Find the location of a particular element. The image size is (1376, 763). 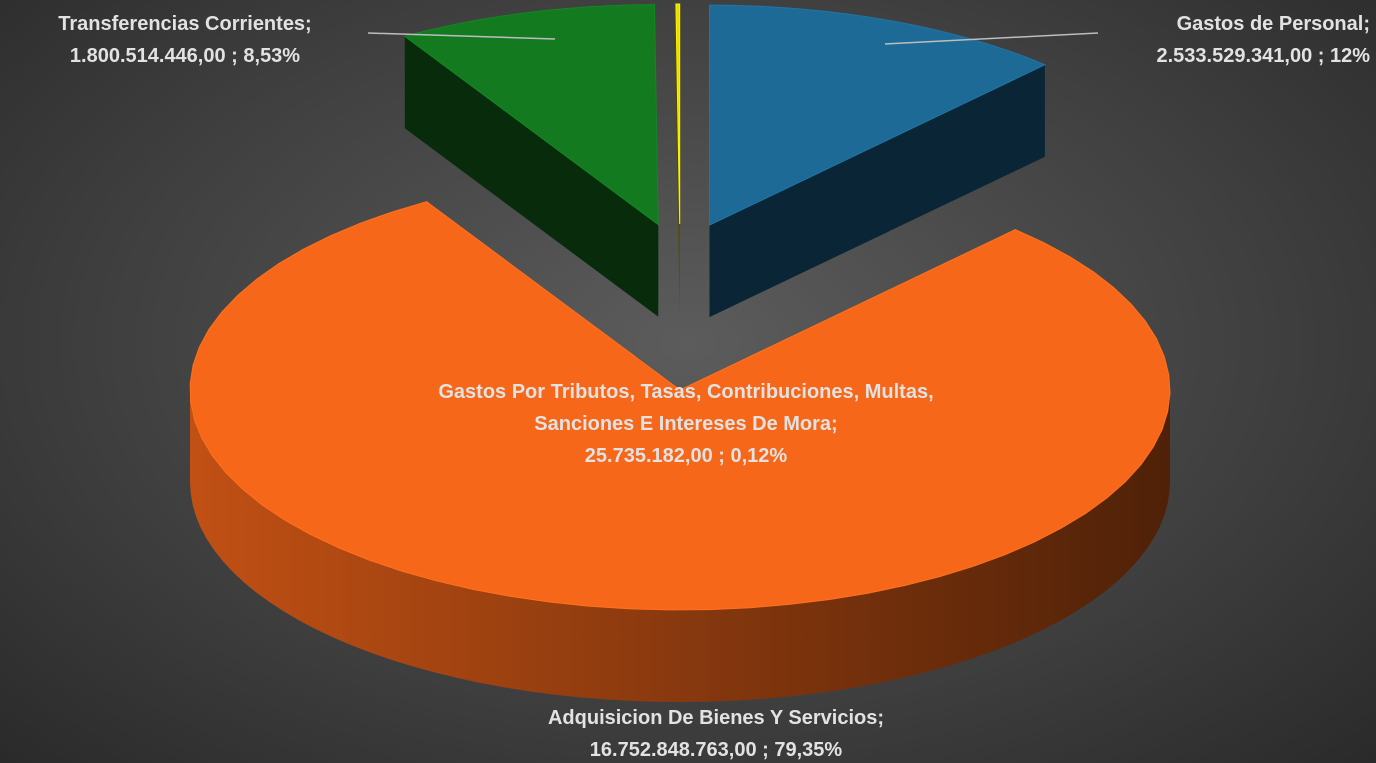

label-value: 16.752.848.763,00 ; 79,35% is located at coordinates (716, 750).